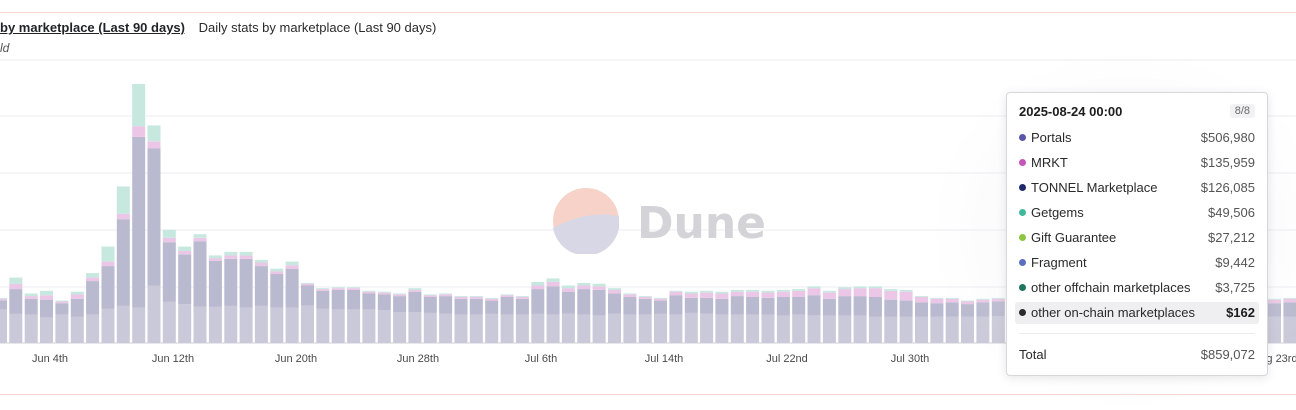 This screenshot has height=410, width=1296. I want to click on tab-by-marketplace: by marketplace (Last 90 days), so click(92, 27).